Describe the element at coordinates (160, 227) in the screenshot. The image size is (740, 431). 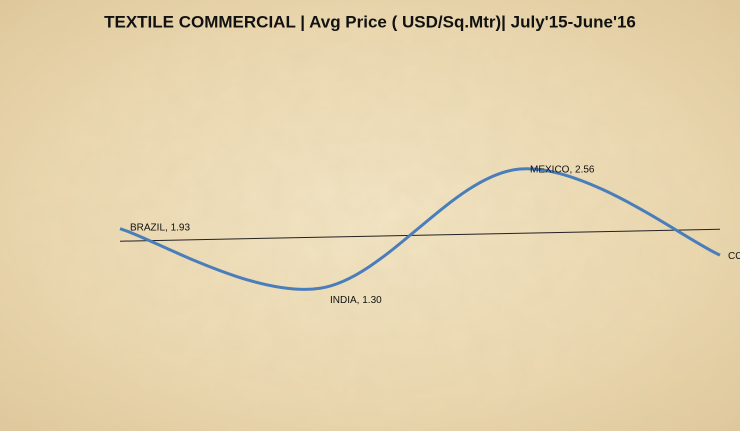
I see `data-label: BRAZIL, 1.93` at that location.